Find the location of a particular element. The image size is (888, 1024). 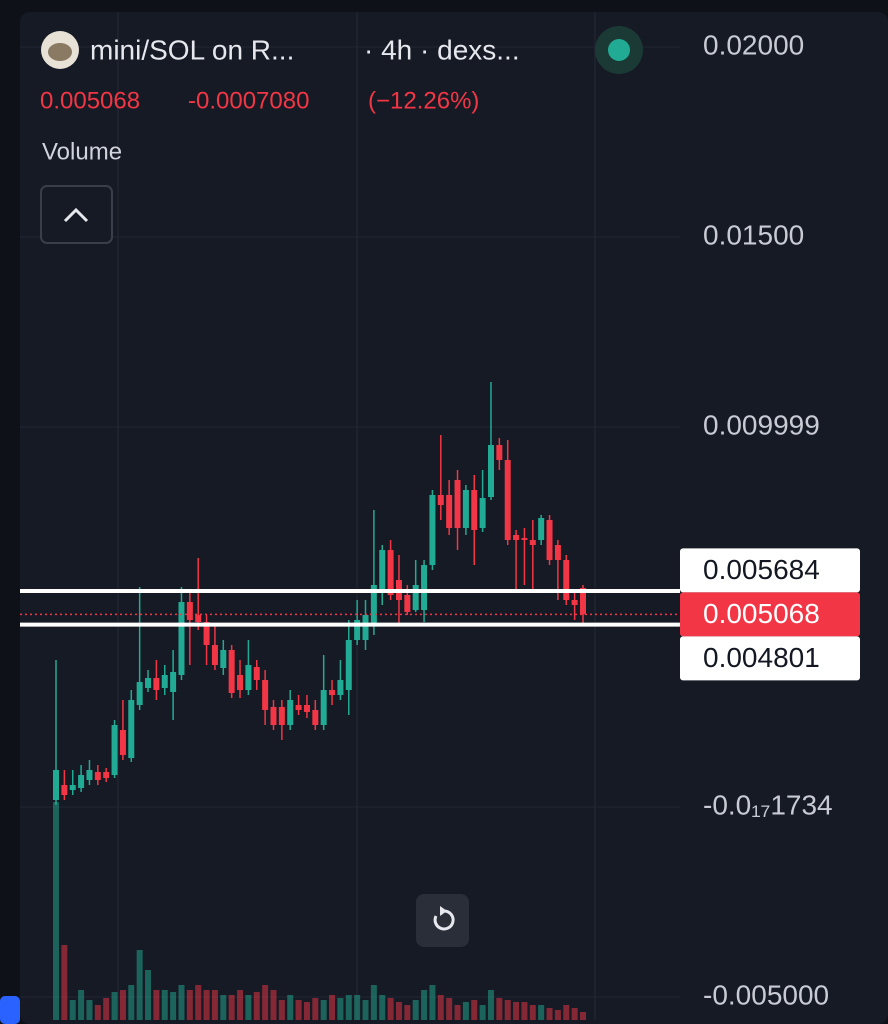

side-tab is located at coordinates (10, 1010).